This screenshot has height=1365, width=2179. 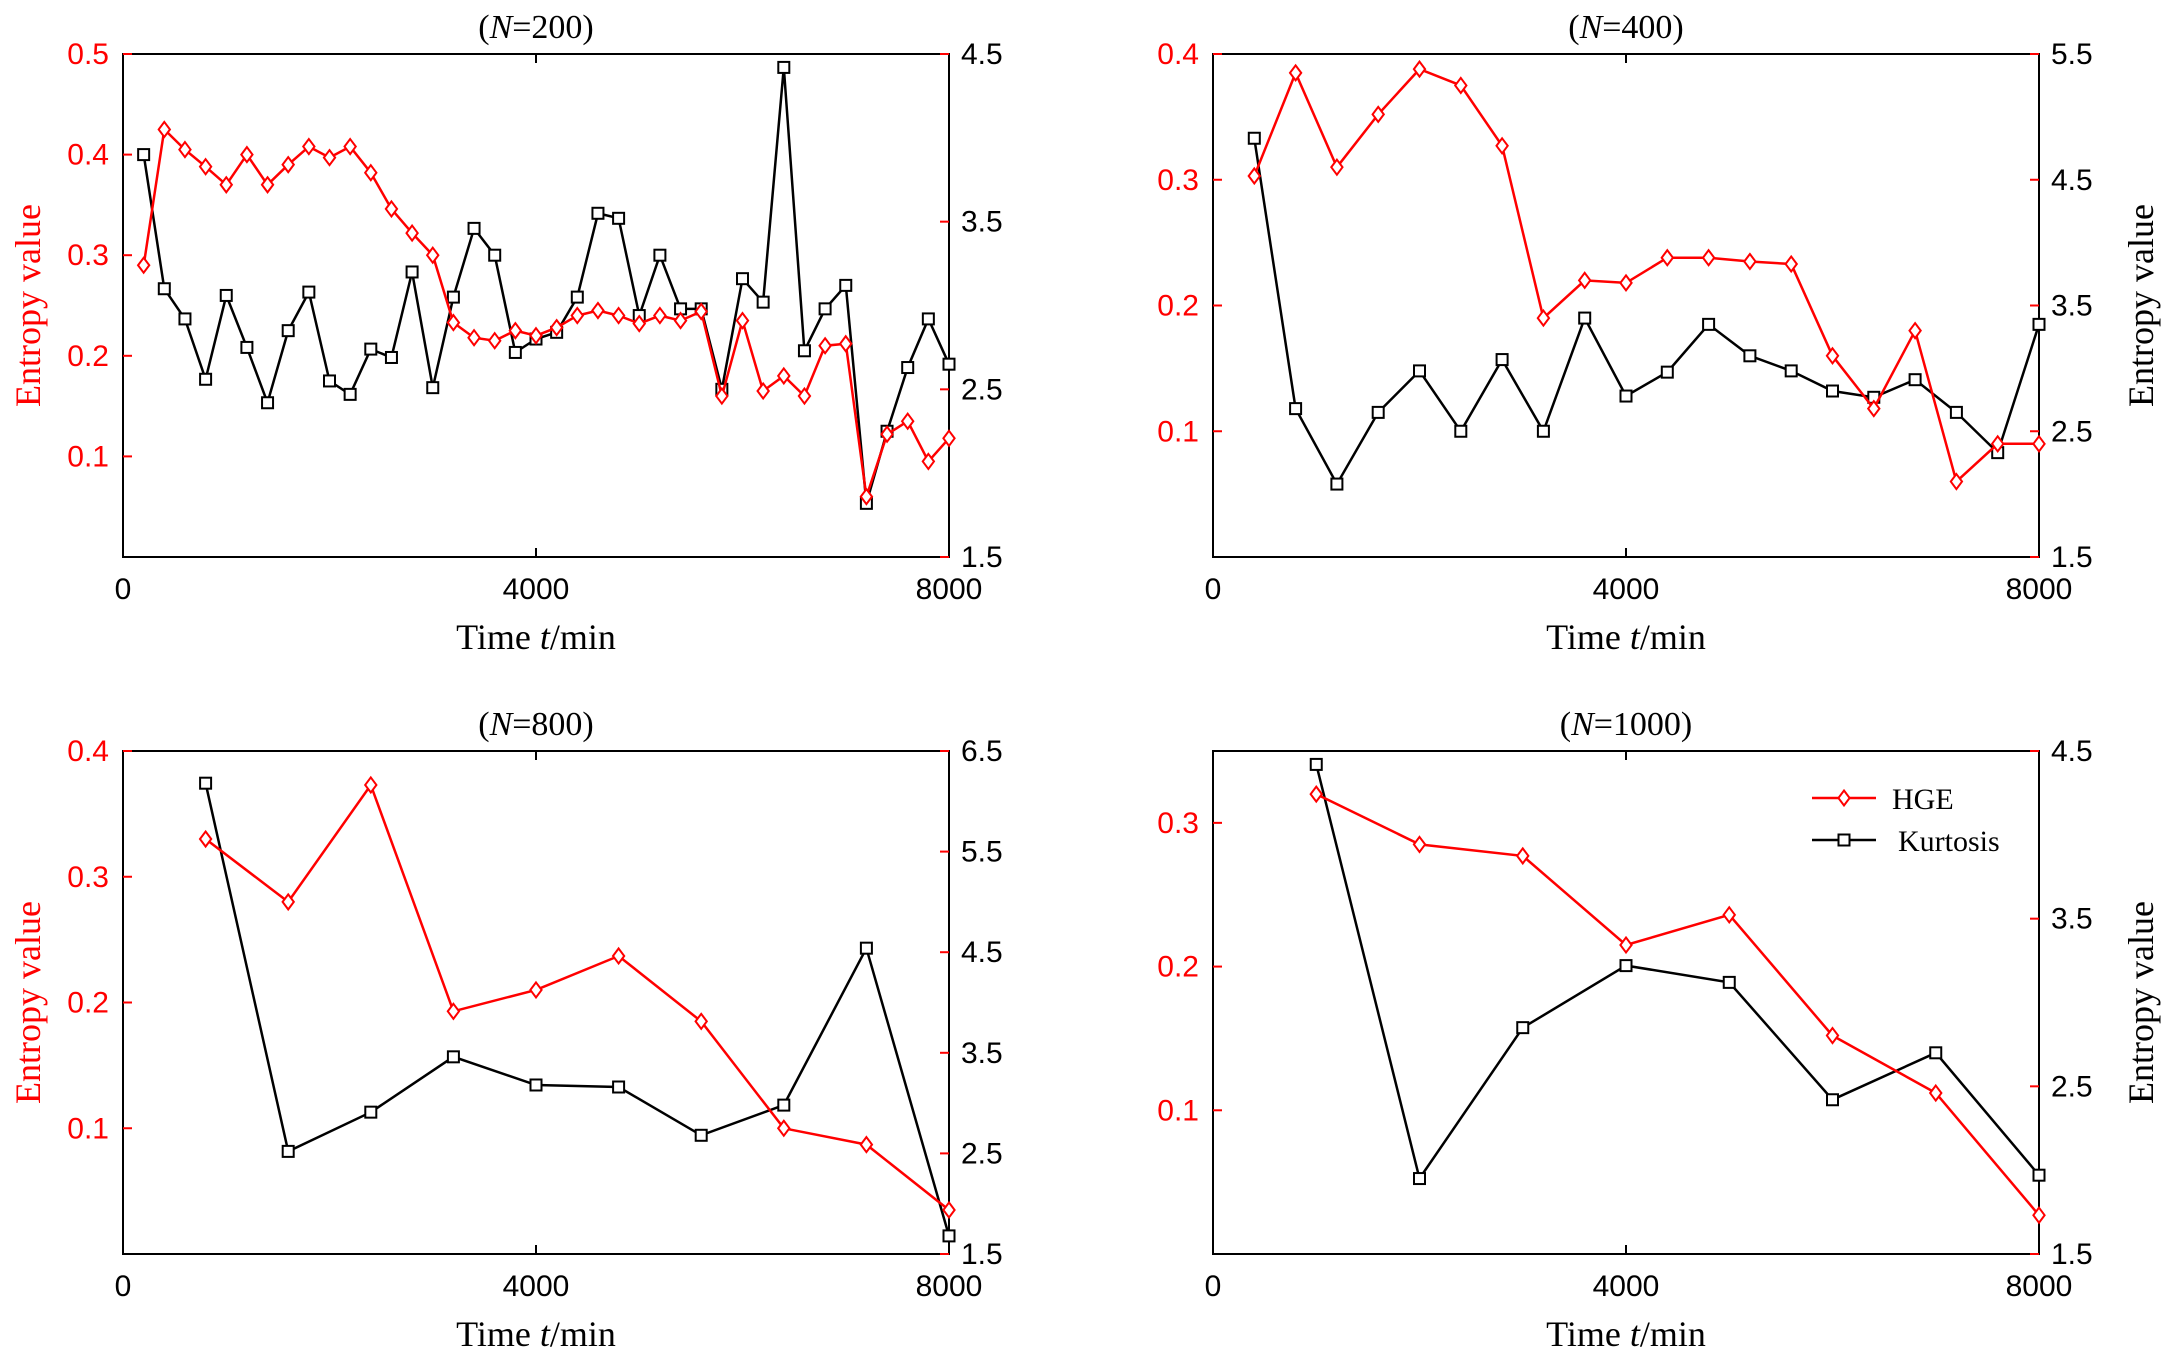 I want to click on x-axis-label: Time t/min, so click(x=536, y=1334).